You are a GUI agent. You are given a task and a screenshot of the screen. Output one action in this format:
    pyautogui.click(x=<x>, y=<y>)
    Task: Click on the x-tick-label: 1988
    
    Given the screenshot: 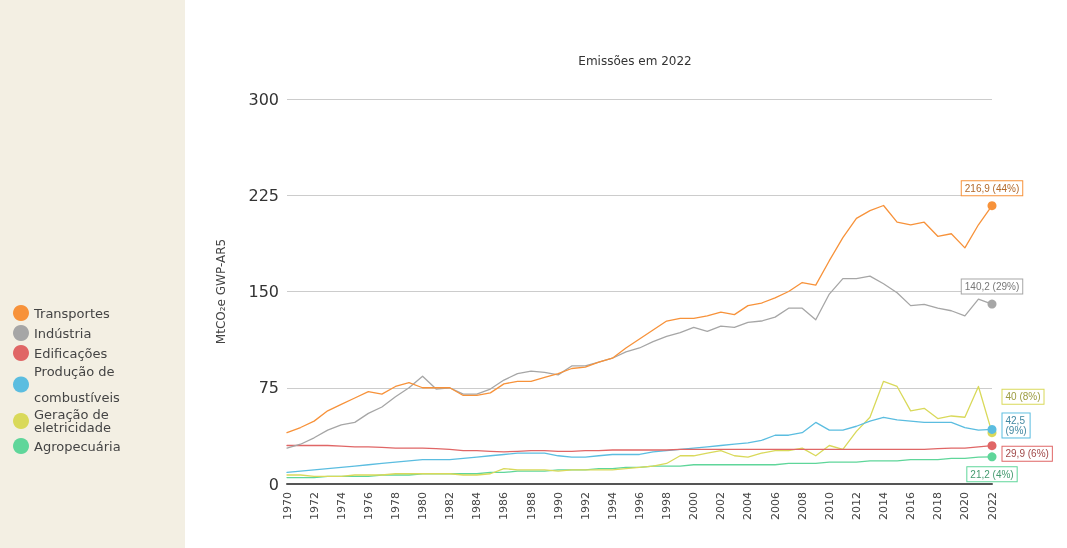 What is the action you would take?
    pyautogui.click(x=531, y=506)
    